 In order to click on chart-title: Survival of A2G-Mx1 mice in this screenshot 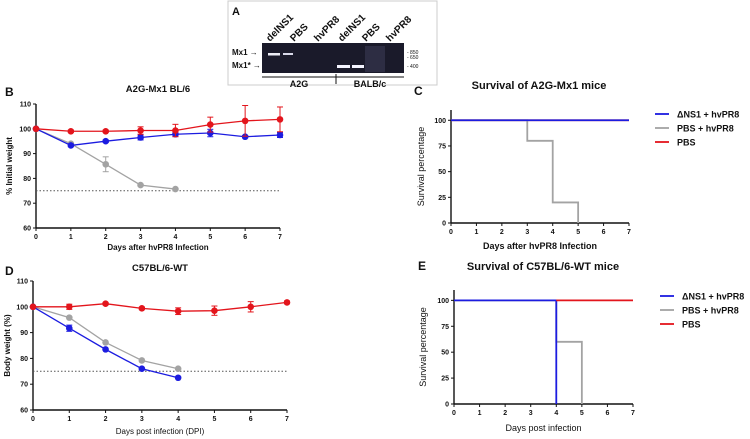, I will do `click(539, 86)`.